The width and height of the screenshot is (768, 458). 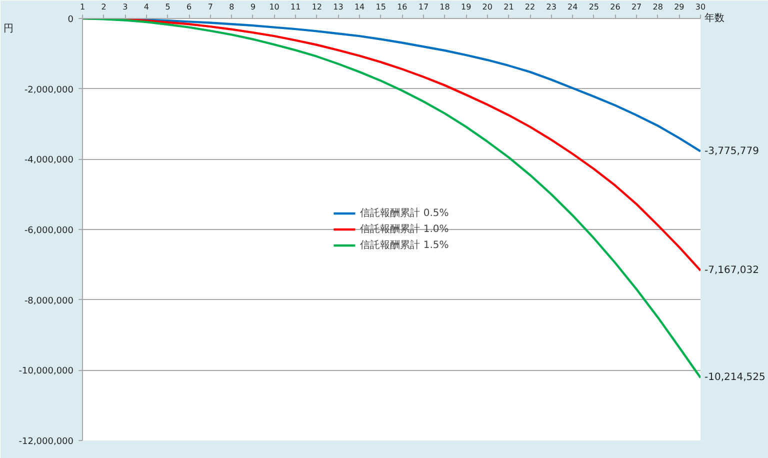 I want to click on x-tick-label: 22, so click(x=530, y=7).